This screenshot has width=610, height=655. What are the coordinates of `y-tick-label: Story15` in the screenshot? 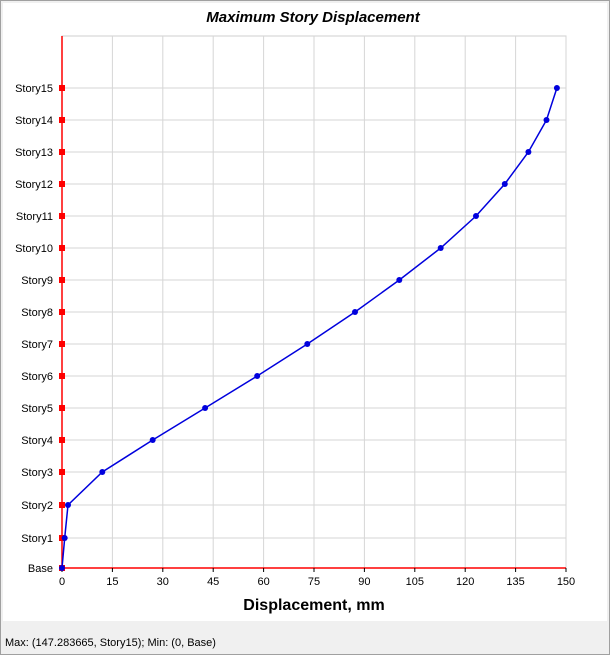 It's located at (34, 89).